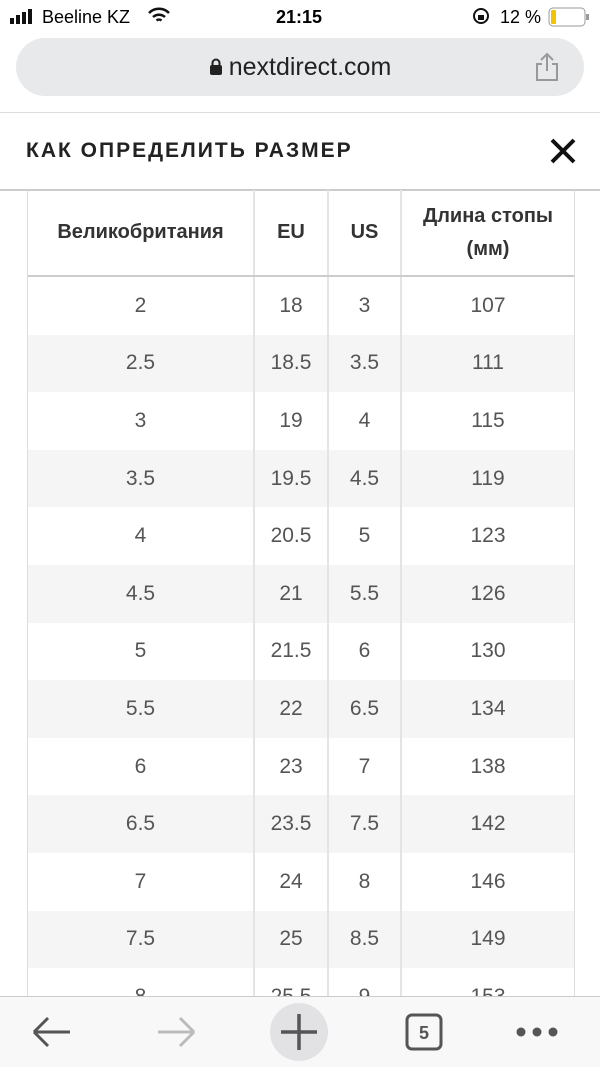 Image resolution: width=600 pixels, height=1072 pixels. I want to click on table-row: 7 24 8 146, so click(301, 881).